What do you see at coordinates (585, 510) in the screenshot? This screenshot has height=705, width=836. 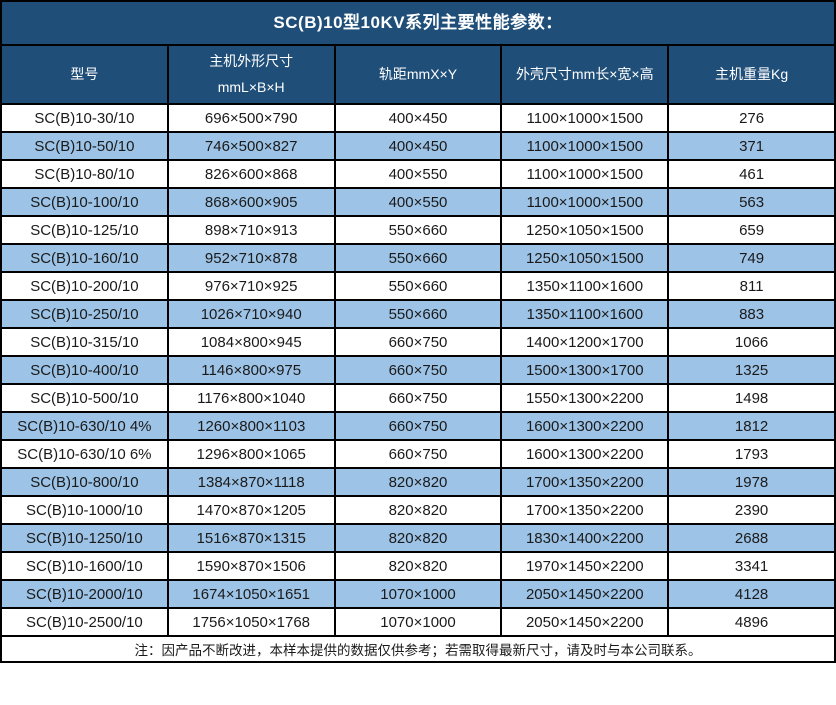 I see `table-cell: 1700×1350×2200` at bounding box center [585, 510].